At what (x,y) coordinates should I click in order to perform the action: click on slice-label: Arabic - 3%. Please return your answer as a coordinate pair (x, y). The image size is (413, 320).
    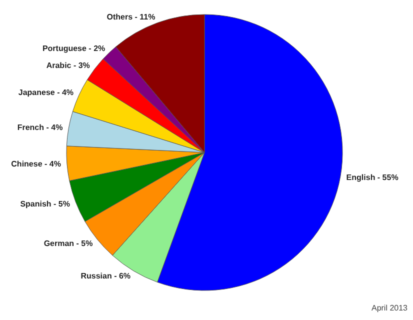
    Looking at the image, I should click on (68, 65).